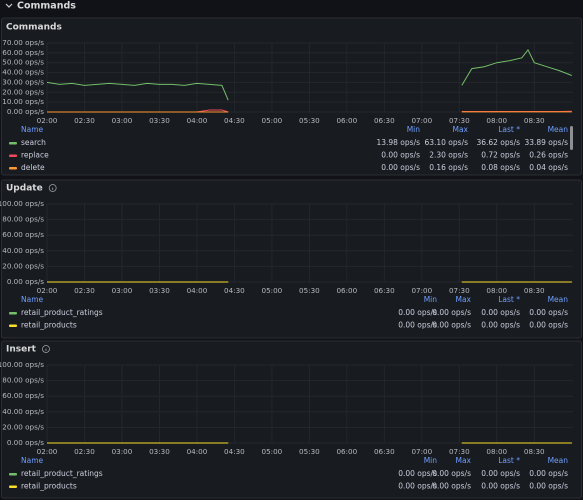  I want to click on y-tick-label: 80.00 ops/s, so click(23, 219).